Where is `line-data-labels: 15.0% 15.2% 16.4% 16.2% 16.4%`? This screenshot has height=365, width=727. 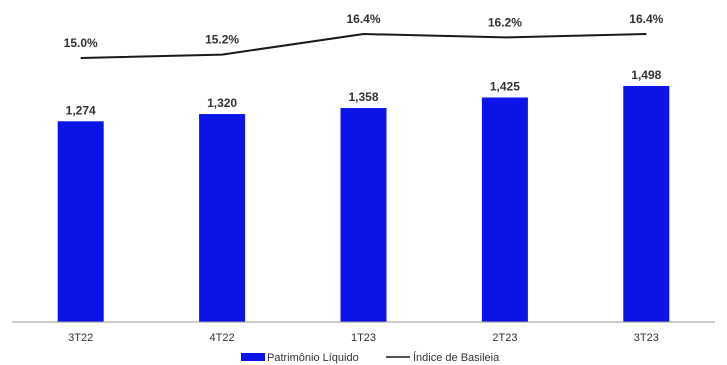
line-data-labels: 15.0% 15.2% 16.4% 16.2% 16.4% is located at coordinates (364, 31).